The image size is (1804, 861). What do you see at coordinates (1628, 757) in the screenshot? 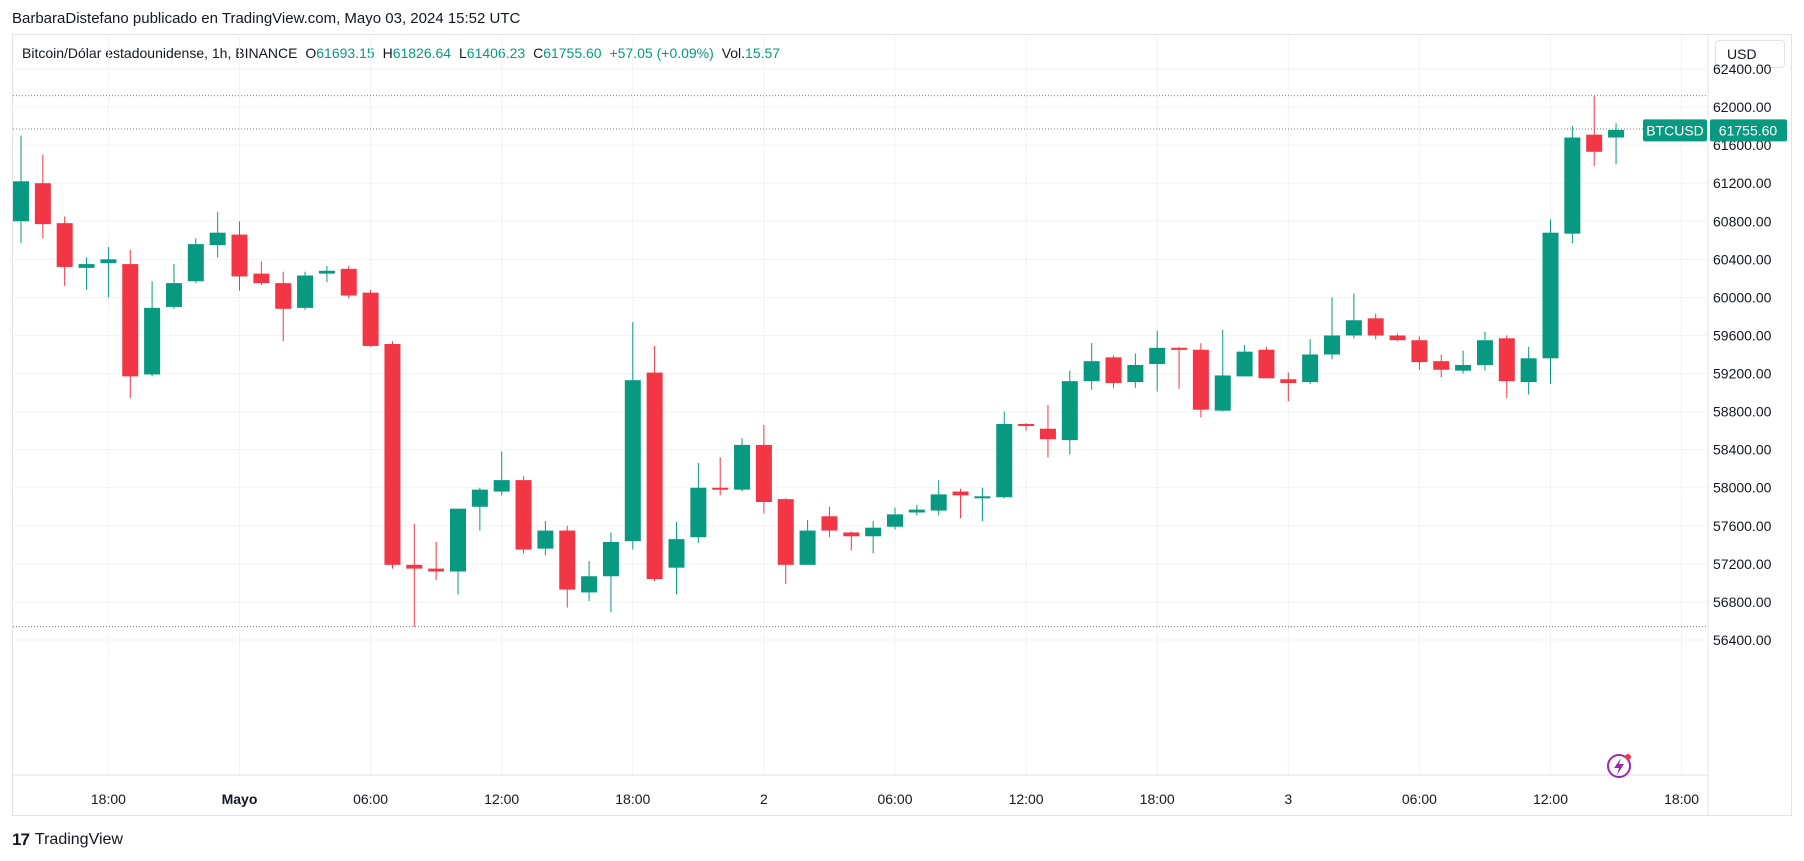
I see `notification-dot` at bounding box center [1628, 757].